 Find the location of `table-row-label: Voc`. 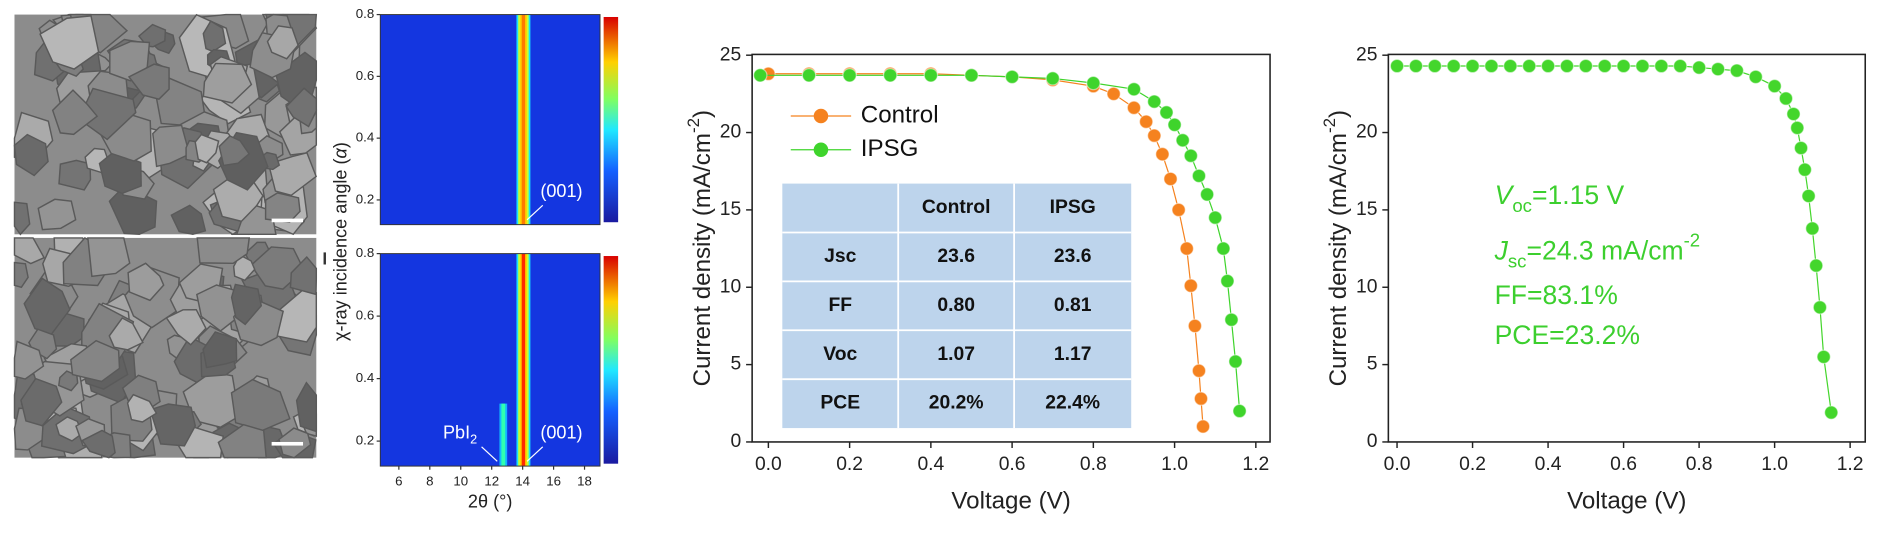

table-row-label: Voc is located at coordinates (840, 354).